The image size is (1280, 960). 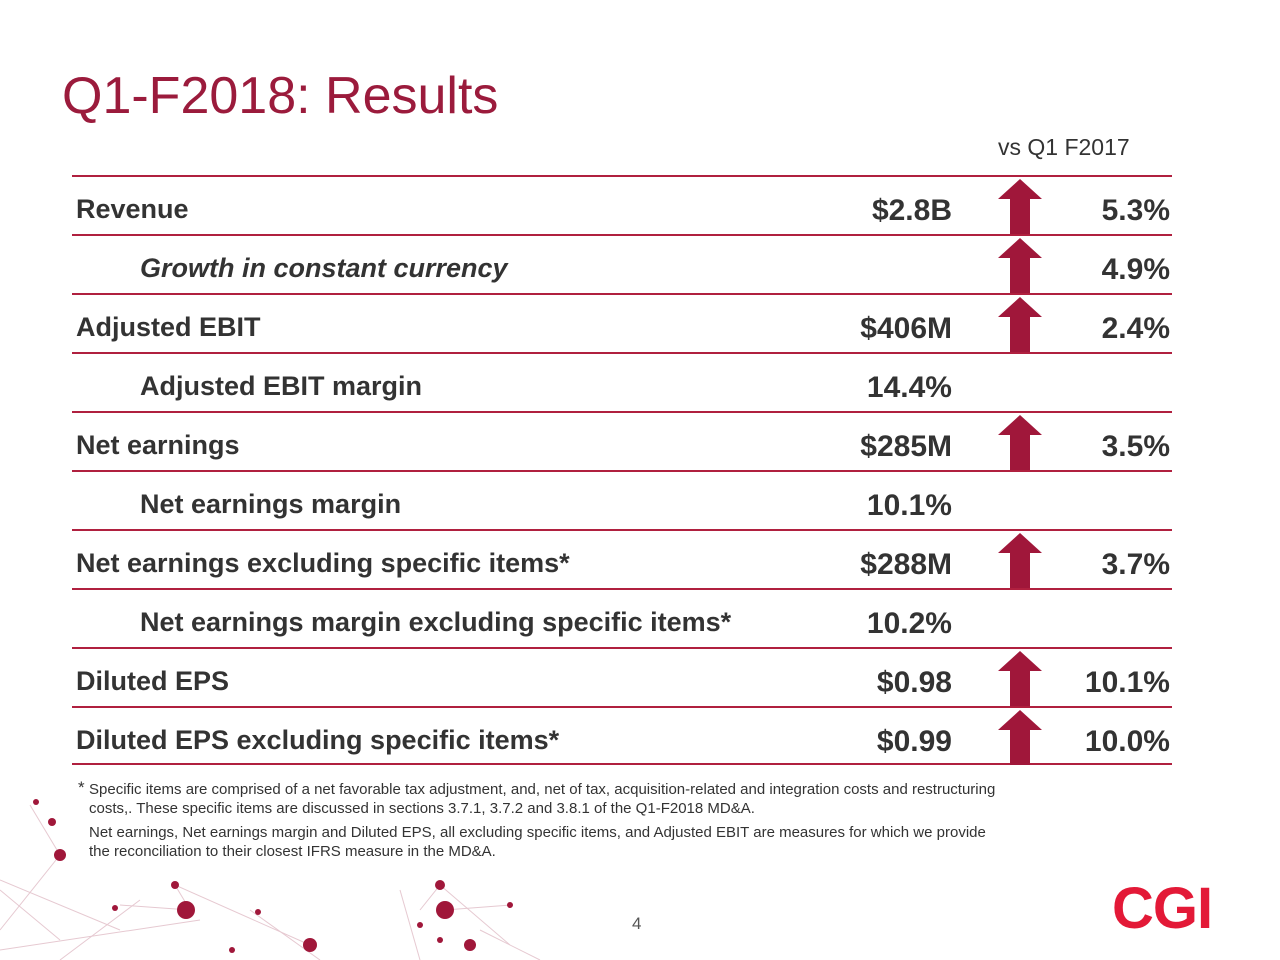 What do you see at coordinates (153, 681) in the screenshot?
I see `row-label: Diluted EPS` at bounding box center [153, 681].